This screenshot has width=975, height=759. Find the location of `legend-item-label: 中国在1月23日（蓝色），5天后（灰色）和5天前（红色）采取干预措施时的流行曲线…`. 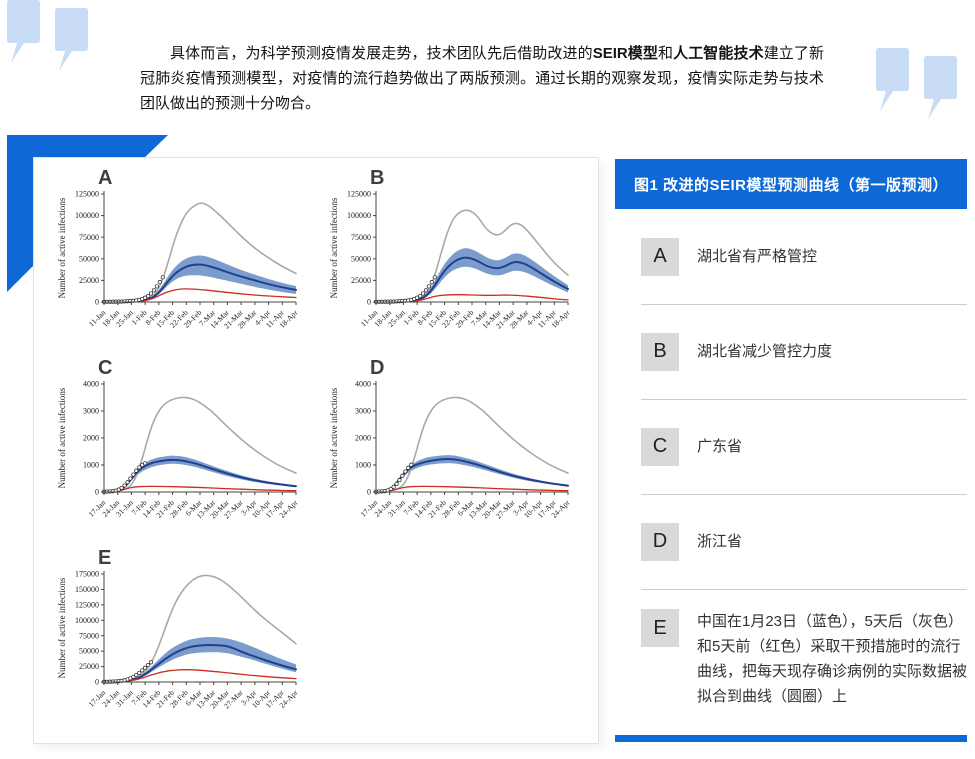

legend-item-label: 中国在1月23日（蓝色），5天后（灰色）和5天前（红色）采取干预措施时的流行曲线… is located at coordinates (832, 659).